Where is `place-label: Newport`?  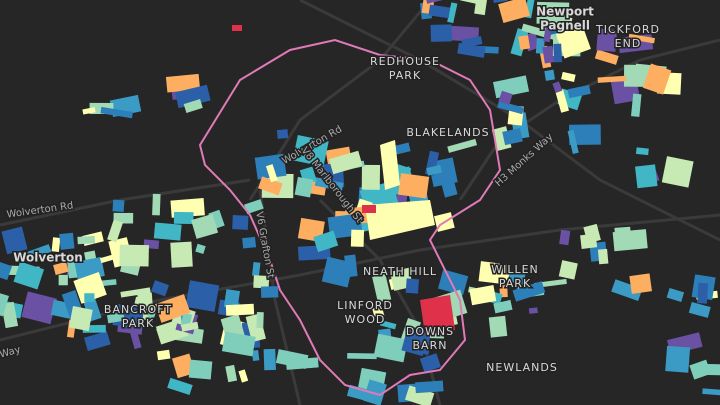
place-label: Newport is located at coordinates (565, 12).